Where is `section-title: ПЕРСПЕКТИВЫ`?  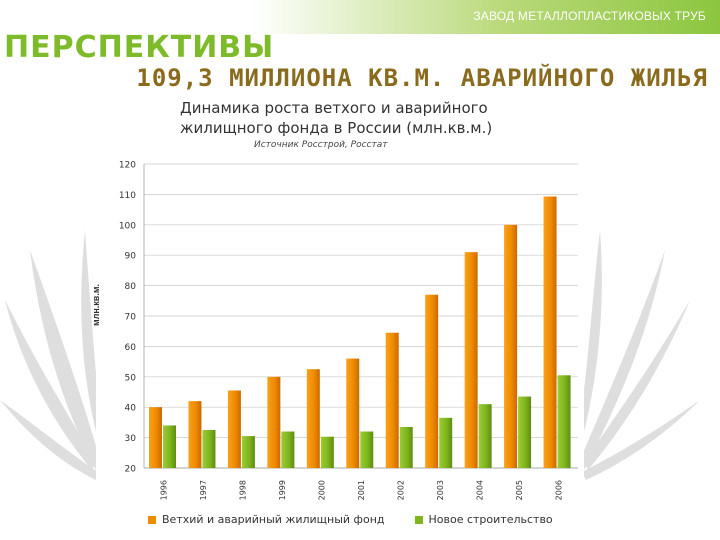 section-title: ПЕРСПЕКТИВЫ is located at coordinates (139, 47).